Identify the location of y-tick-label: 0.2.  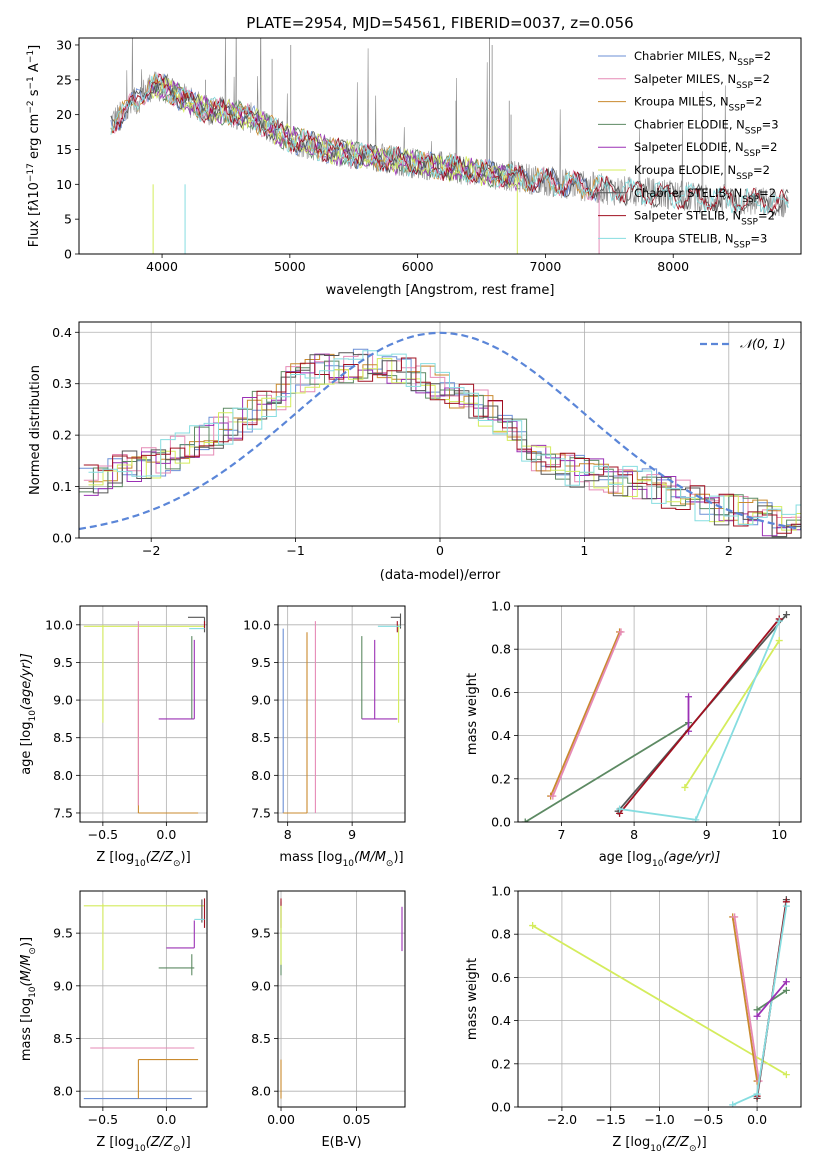
(501, 778).